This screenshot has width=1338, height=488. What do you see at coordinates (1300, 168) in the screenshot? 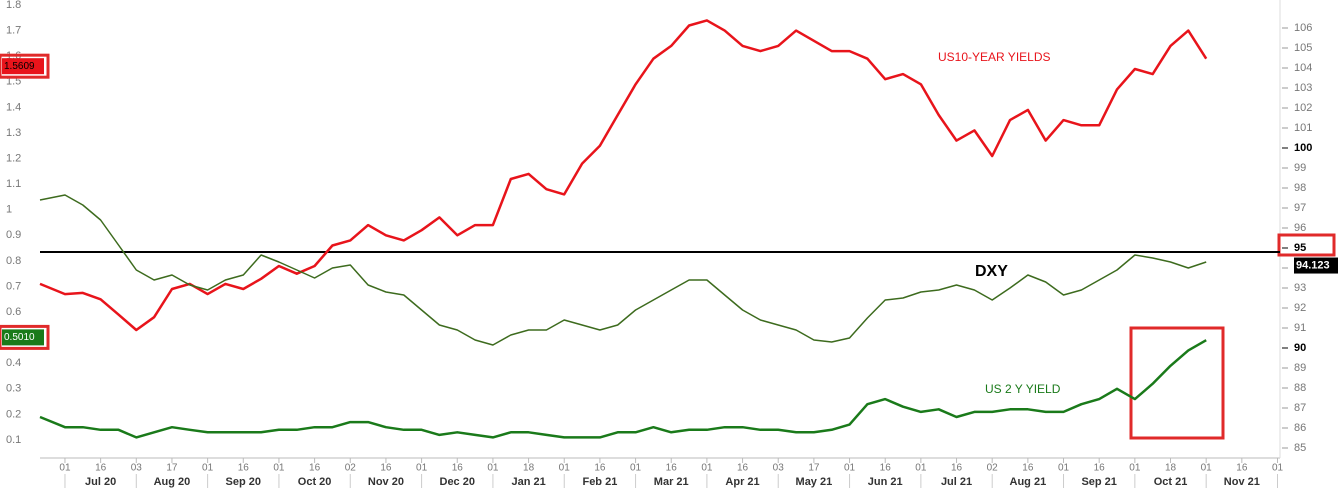
I see `y2-tick-label: 99` at bounding box center [1300, 168].